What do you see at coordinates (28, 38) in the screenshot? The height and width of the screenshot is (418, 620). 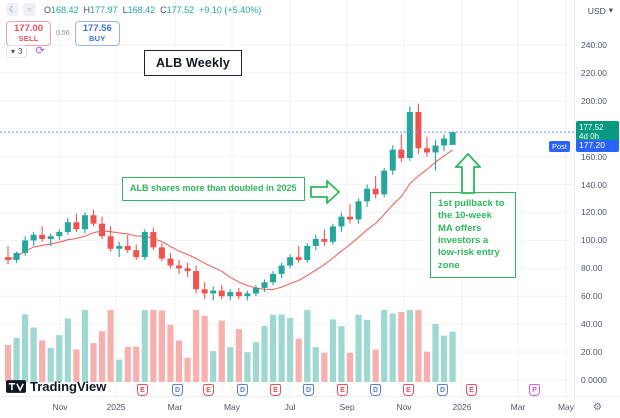 I see `sell-label: SELL` at bounding box center [28, 38].